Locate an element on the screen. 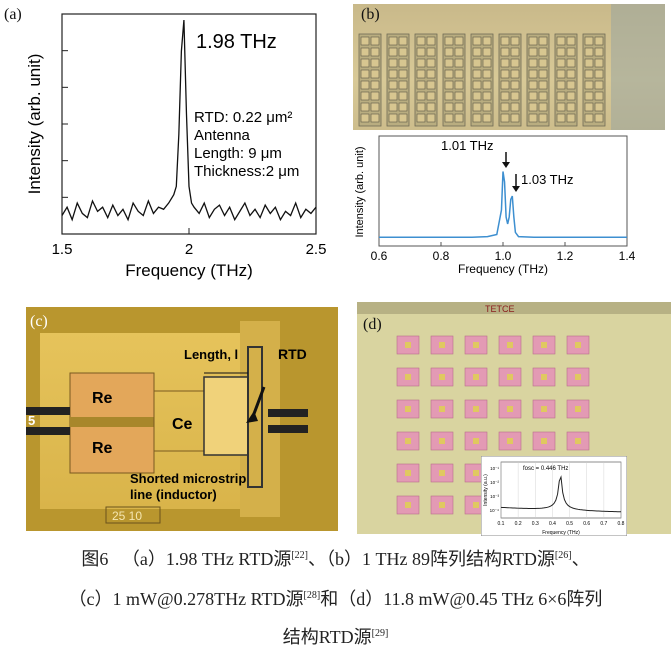 The height and width of the screenshot is (655, 671). rtd-arrowhead is located at coordinates (252, 417).